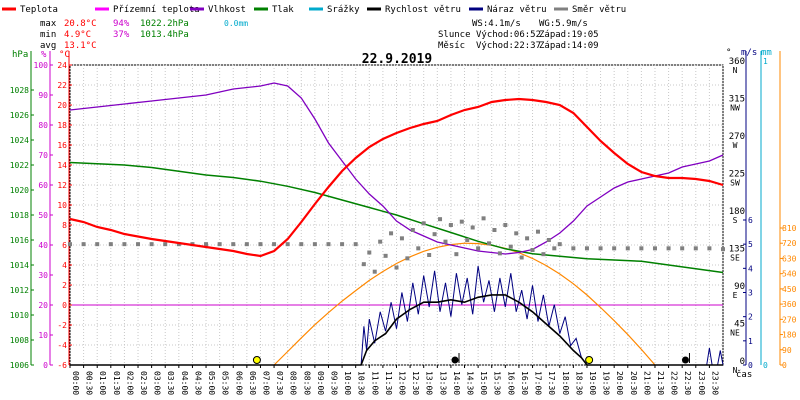 The height and width of the screenshot is (400, 800). I want to click on x-tick-label: 17:00, so click(538, 383).